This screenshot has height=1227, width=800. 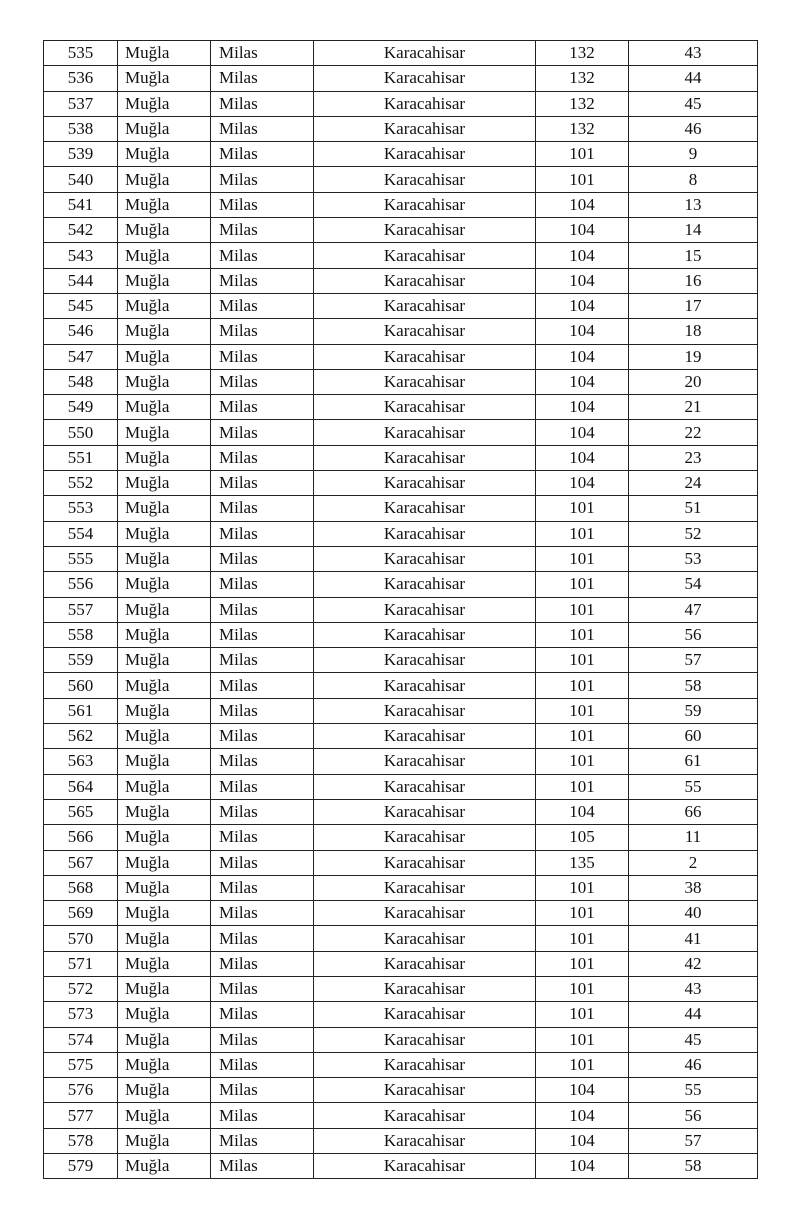 What do you see at coordinates (693, 1039) in the screenshot?
I see `parcel-number-cell: 45` at bounding box center [693, 1039].